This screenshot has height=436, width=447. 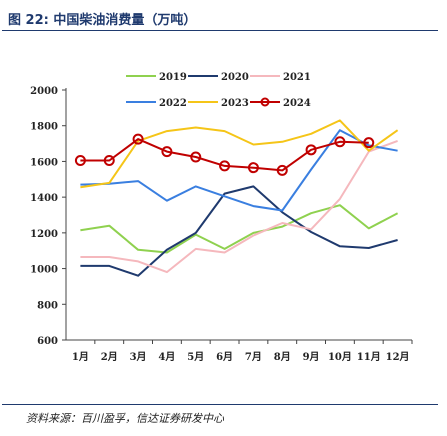 What do you see at coordinates (44, 270) in the screenshot?
I see `y-tick-label: 1000` at bounding box center [44, 270].